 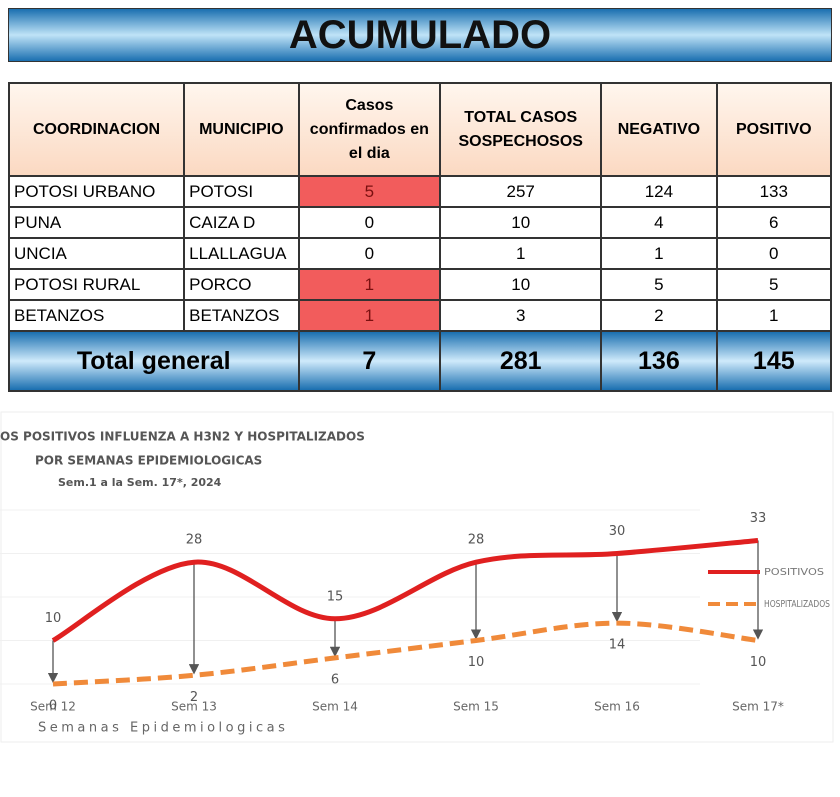 What do you see at coordinates (774, 129) in the screenshot?
I see `column-header: POSITIVO` at bounding box center [774, 129].